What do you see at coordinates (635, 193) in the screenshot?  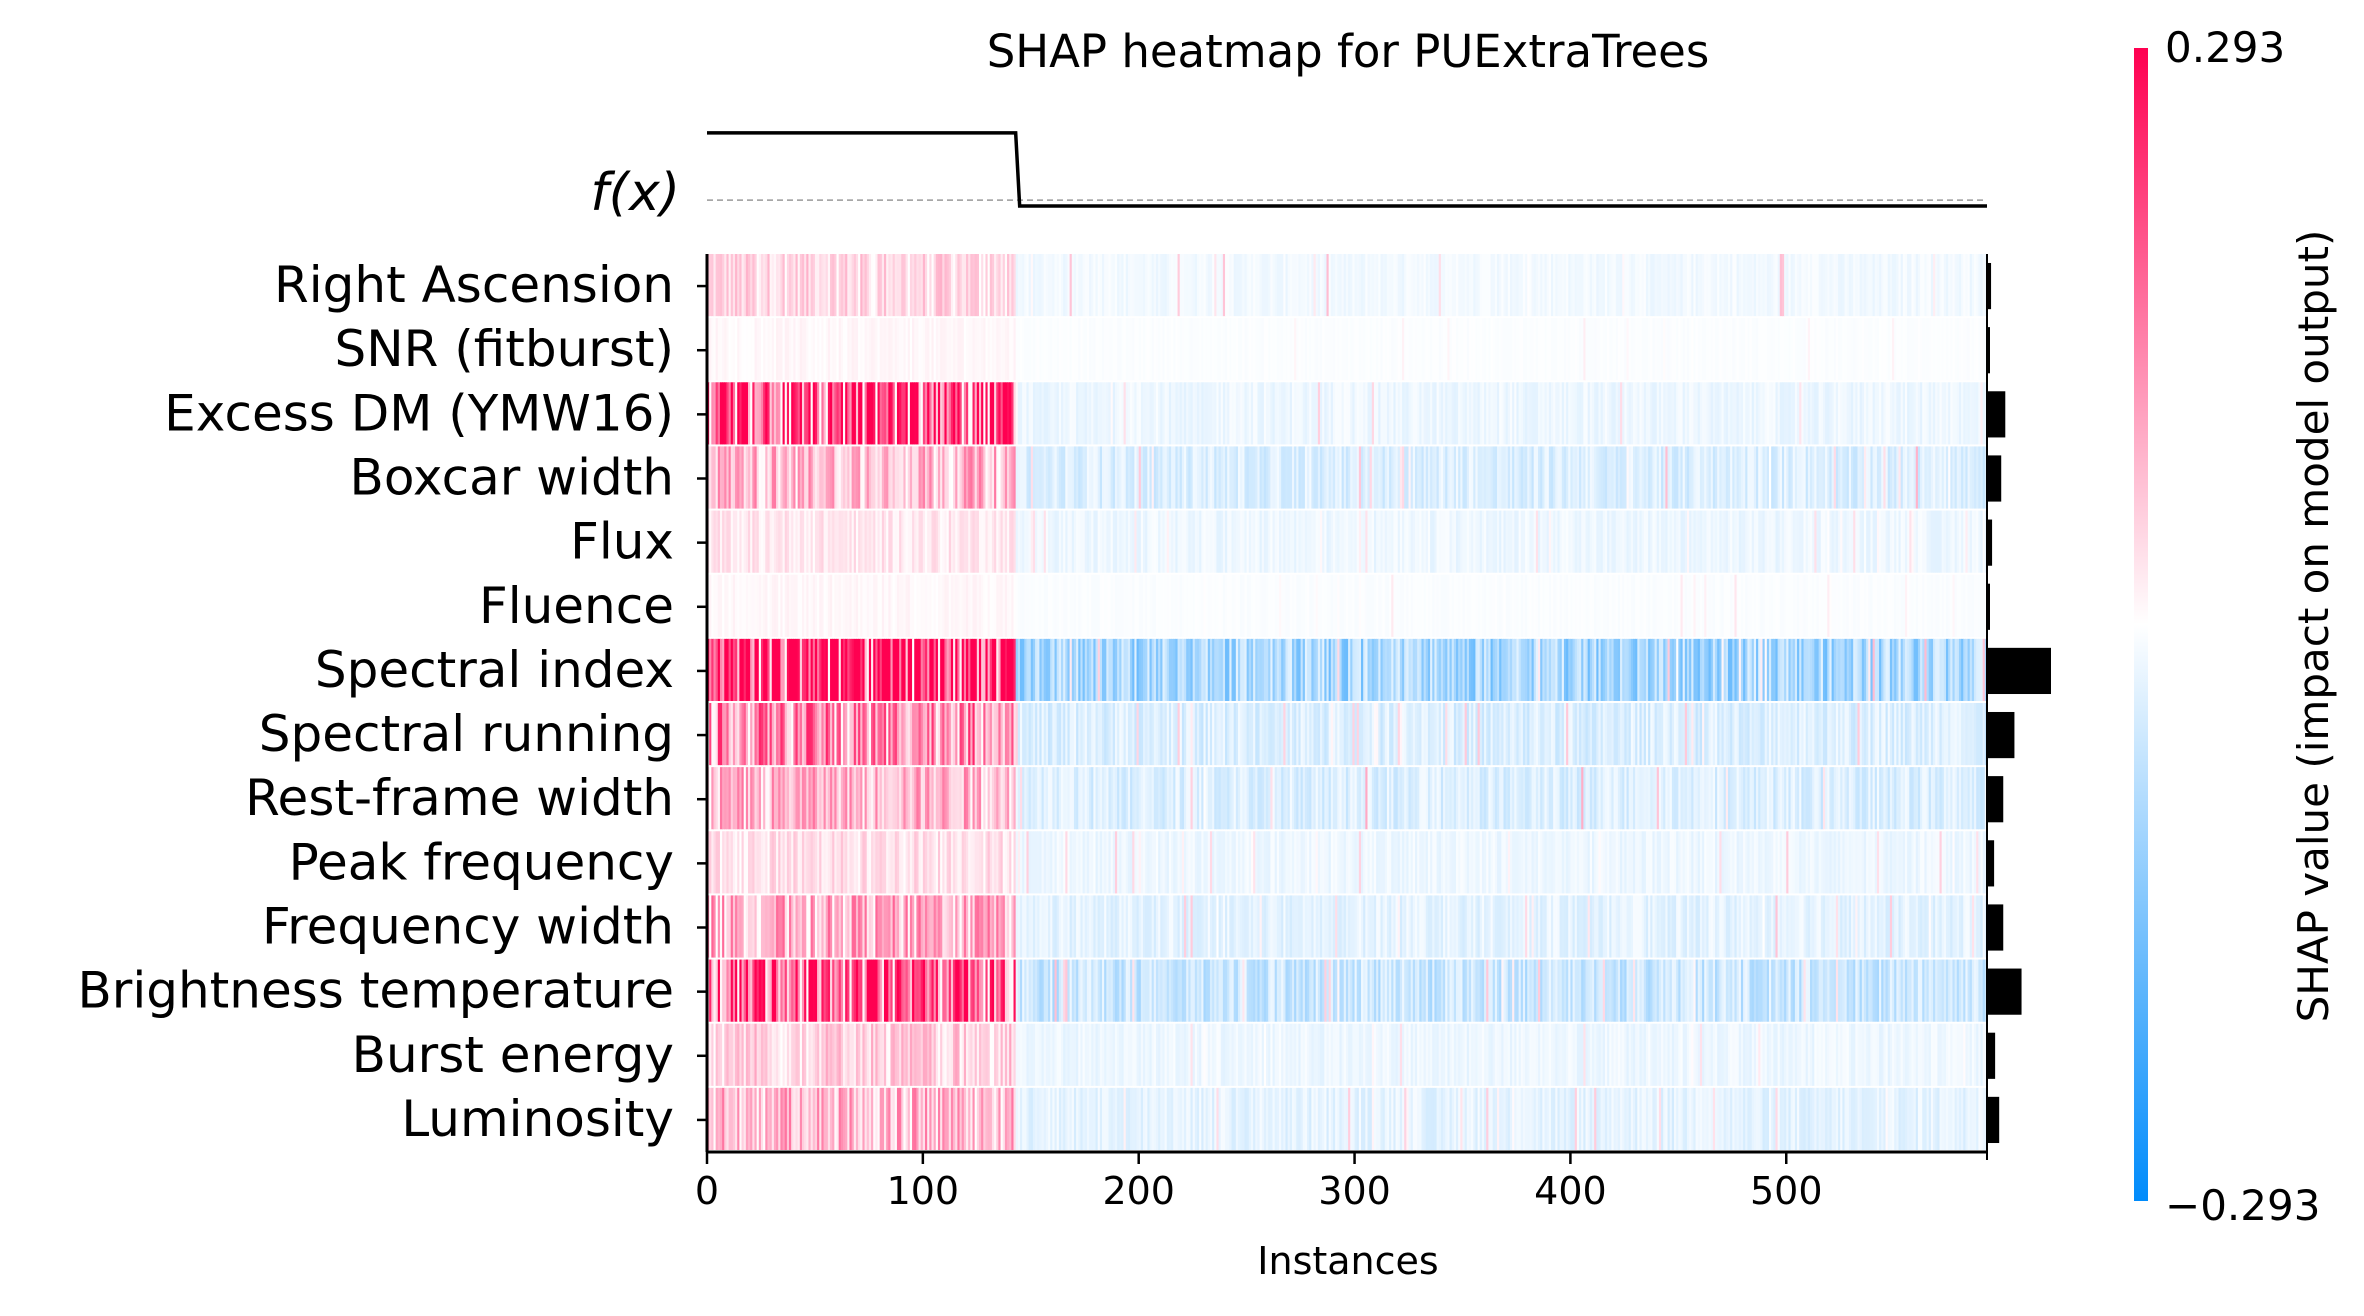 I see `fx-label: f(x)` at bounding box center [635, 193].